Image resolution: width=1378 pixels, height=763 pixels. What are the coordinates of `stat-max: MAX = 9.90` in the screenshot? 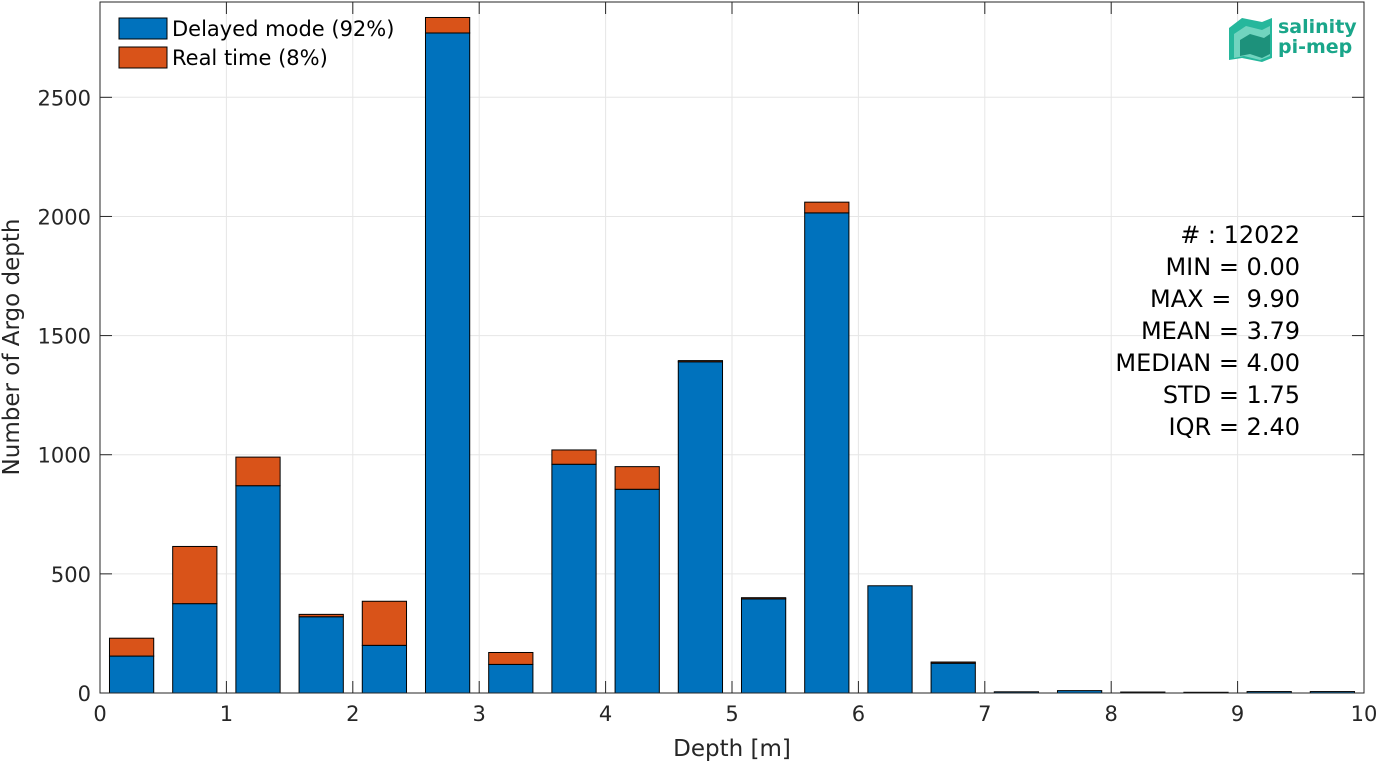 It's located at (1225, 299).